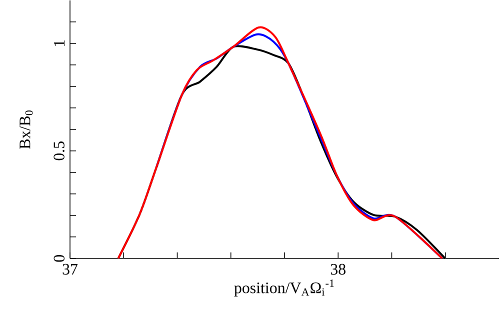  I want to click on y-tick-label: 0.5, so click(59, 150).